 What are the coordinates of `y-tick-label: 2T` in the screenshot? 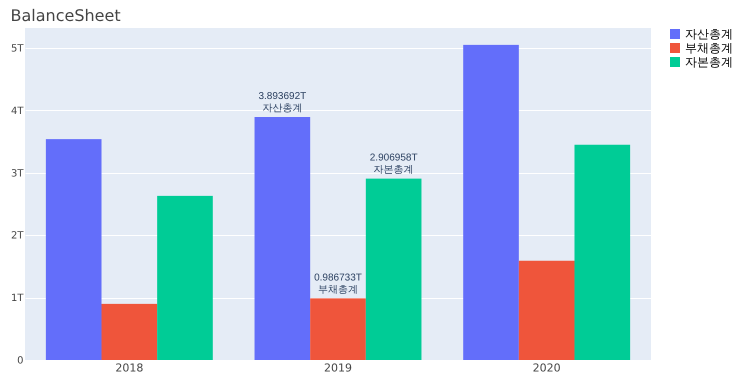 It's located at (17, 236).